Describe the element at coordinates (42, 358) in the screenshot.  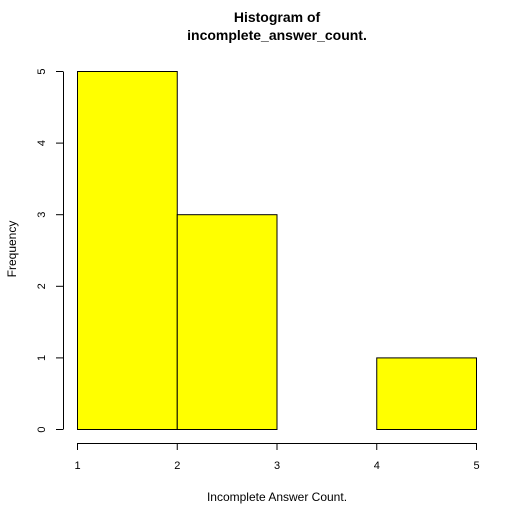
I see `y-tick-label: 1` at that location.